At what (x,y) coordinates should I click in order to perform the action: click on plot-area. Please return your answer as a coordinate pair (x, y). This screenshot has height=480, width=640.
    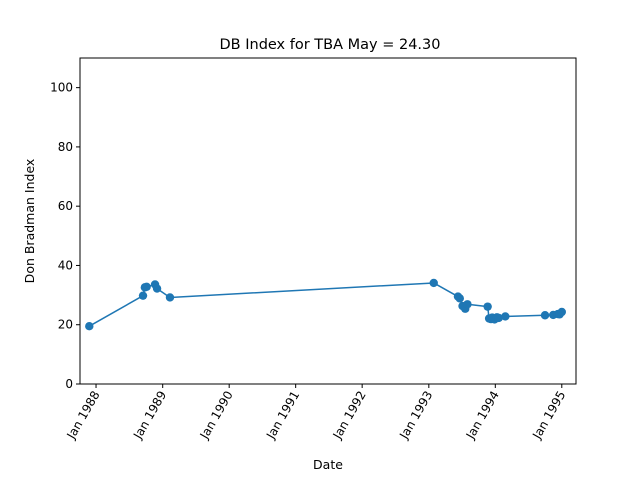
    Looking at the image, I should click on (325, 304).